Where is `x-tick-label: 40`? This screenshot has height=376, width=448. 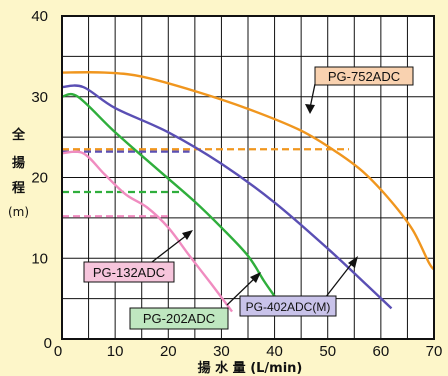 x-tick-label: 40 is located at coordinates (274, 351).